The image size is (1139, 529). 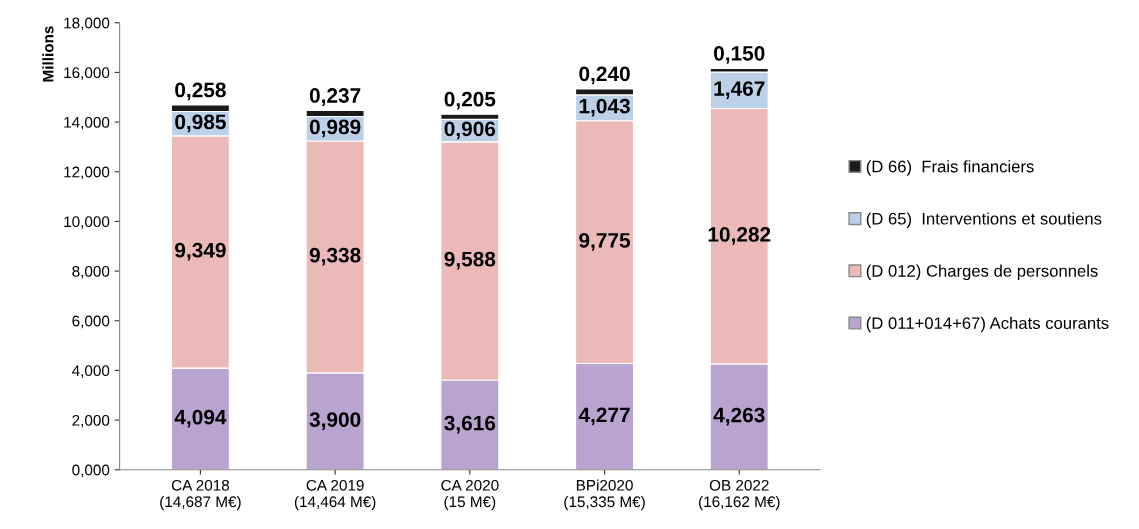 I want to click on y-axis-title: Millions, so click(x=48, y=54).